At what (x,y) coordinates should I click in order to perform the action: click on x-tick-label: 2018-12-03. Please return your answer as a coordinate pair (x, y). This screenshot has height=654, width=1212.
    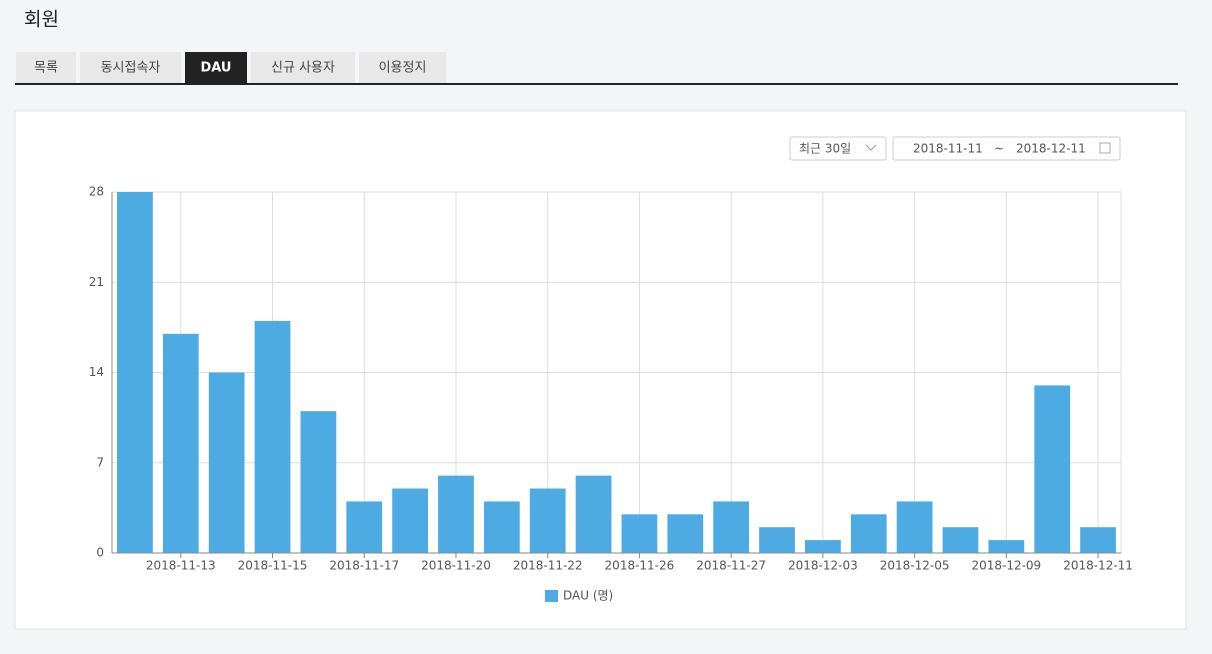
    Looking at the image, I should click on (823, 566).